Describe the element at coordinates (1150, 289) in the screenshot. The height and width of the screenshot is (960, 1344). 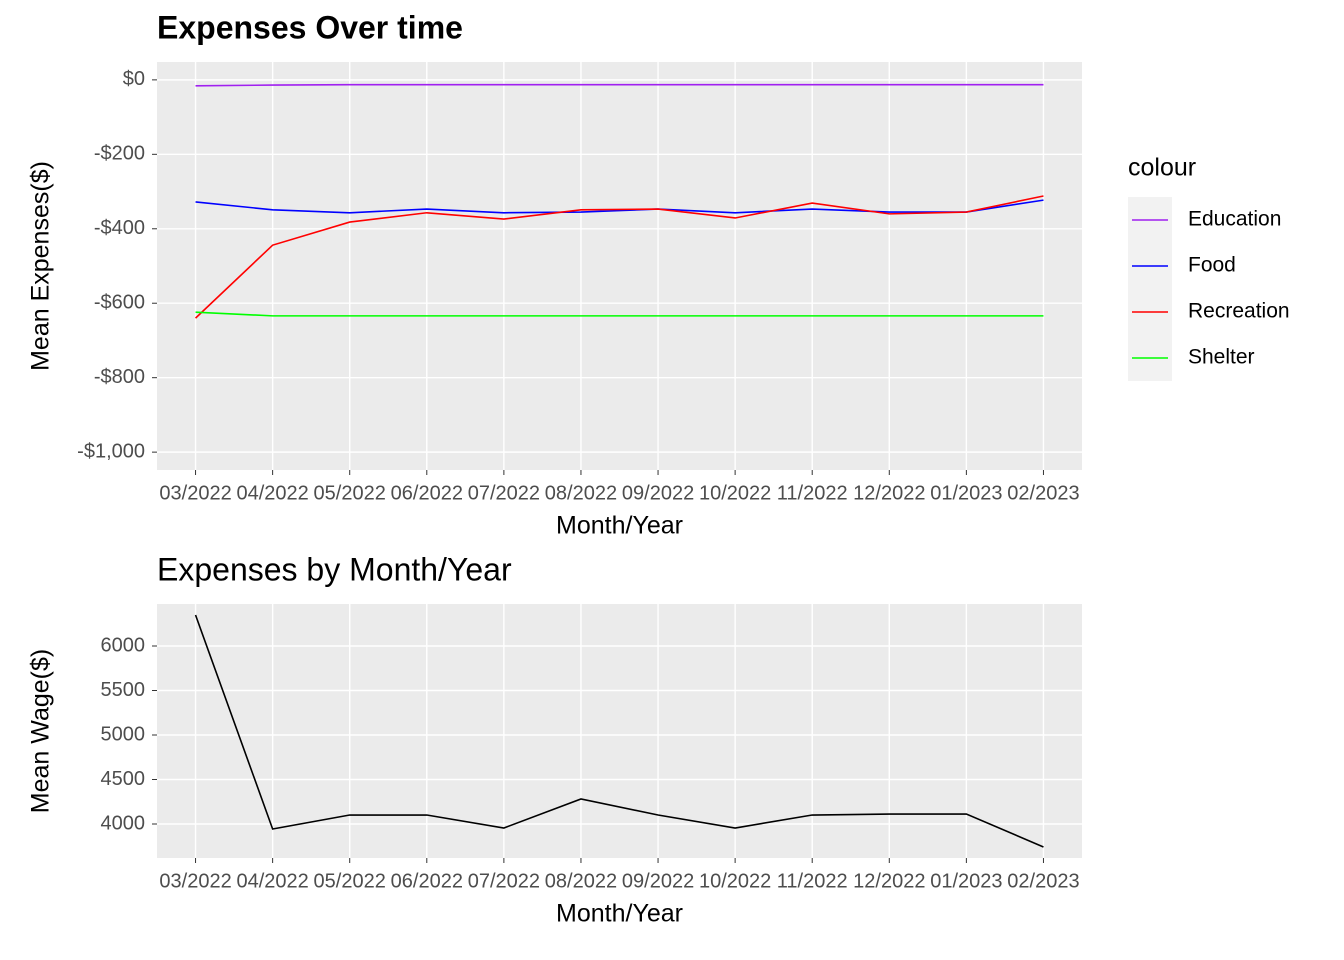
I see `legend-keys` at that location.